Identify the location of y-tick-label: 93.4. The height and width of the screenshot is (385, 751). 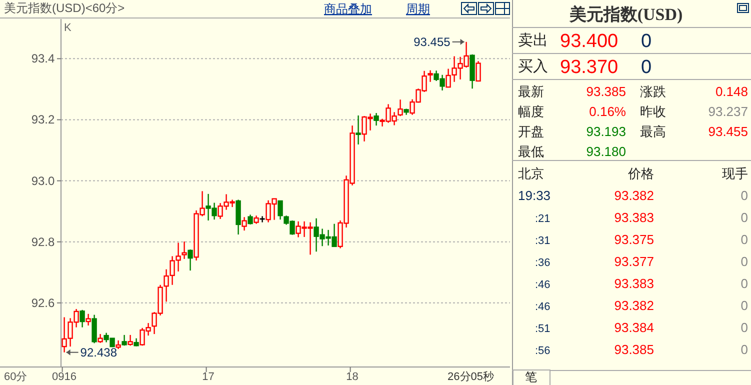
(43, 59).